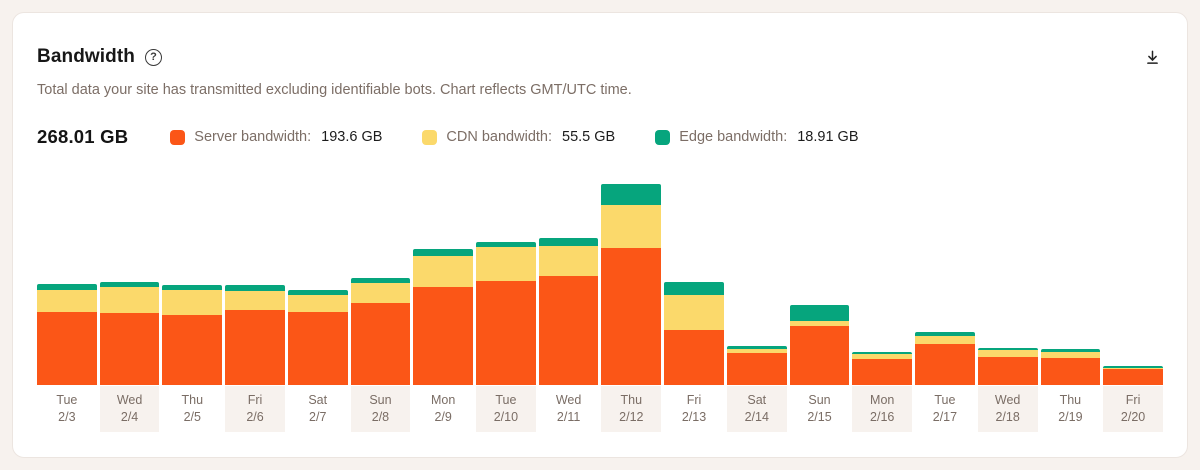 Image resolution: width=1200 pixels, height=470 pixels. Describe the element at coordinates (83, 136) in the screenshot. I see `total-bandwidth-value: 268.01 GB` at that location.